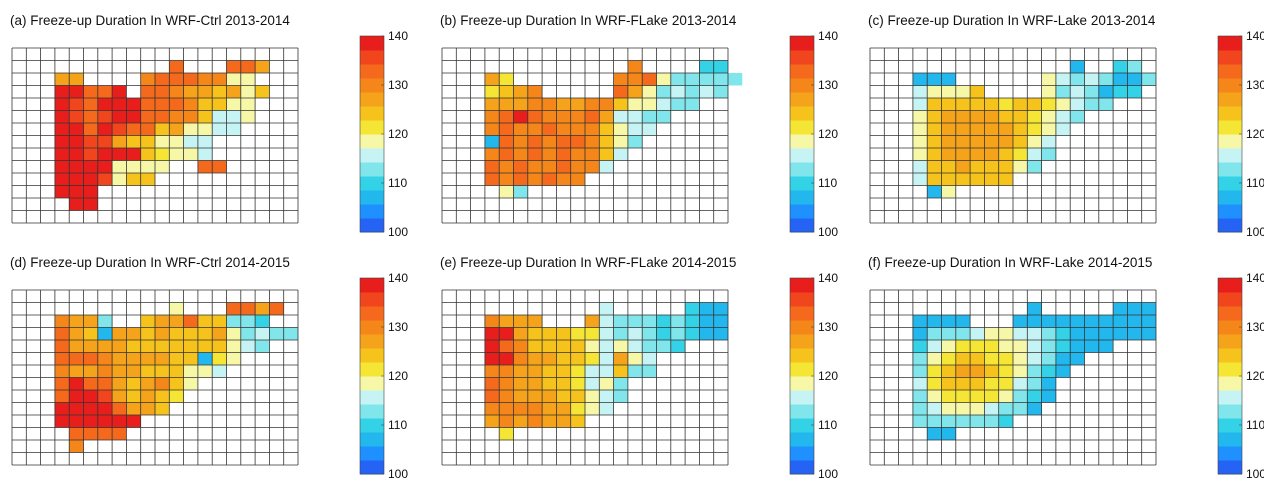 Image resolution: width=1264 pixels, height=486 pixels. What do you see at coordinates (1255, 327) in the screenshot?
I see `colorbar-tick-label: 130` at bounding box center [1255, 327].